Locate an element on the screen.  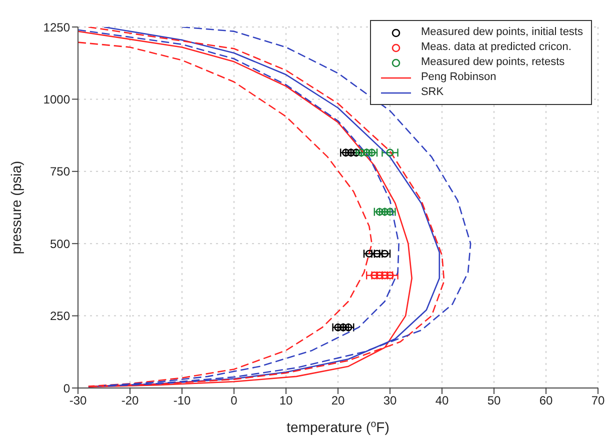
y-tick-label: 500 is located at coordinates (60, 243).